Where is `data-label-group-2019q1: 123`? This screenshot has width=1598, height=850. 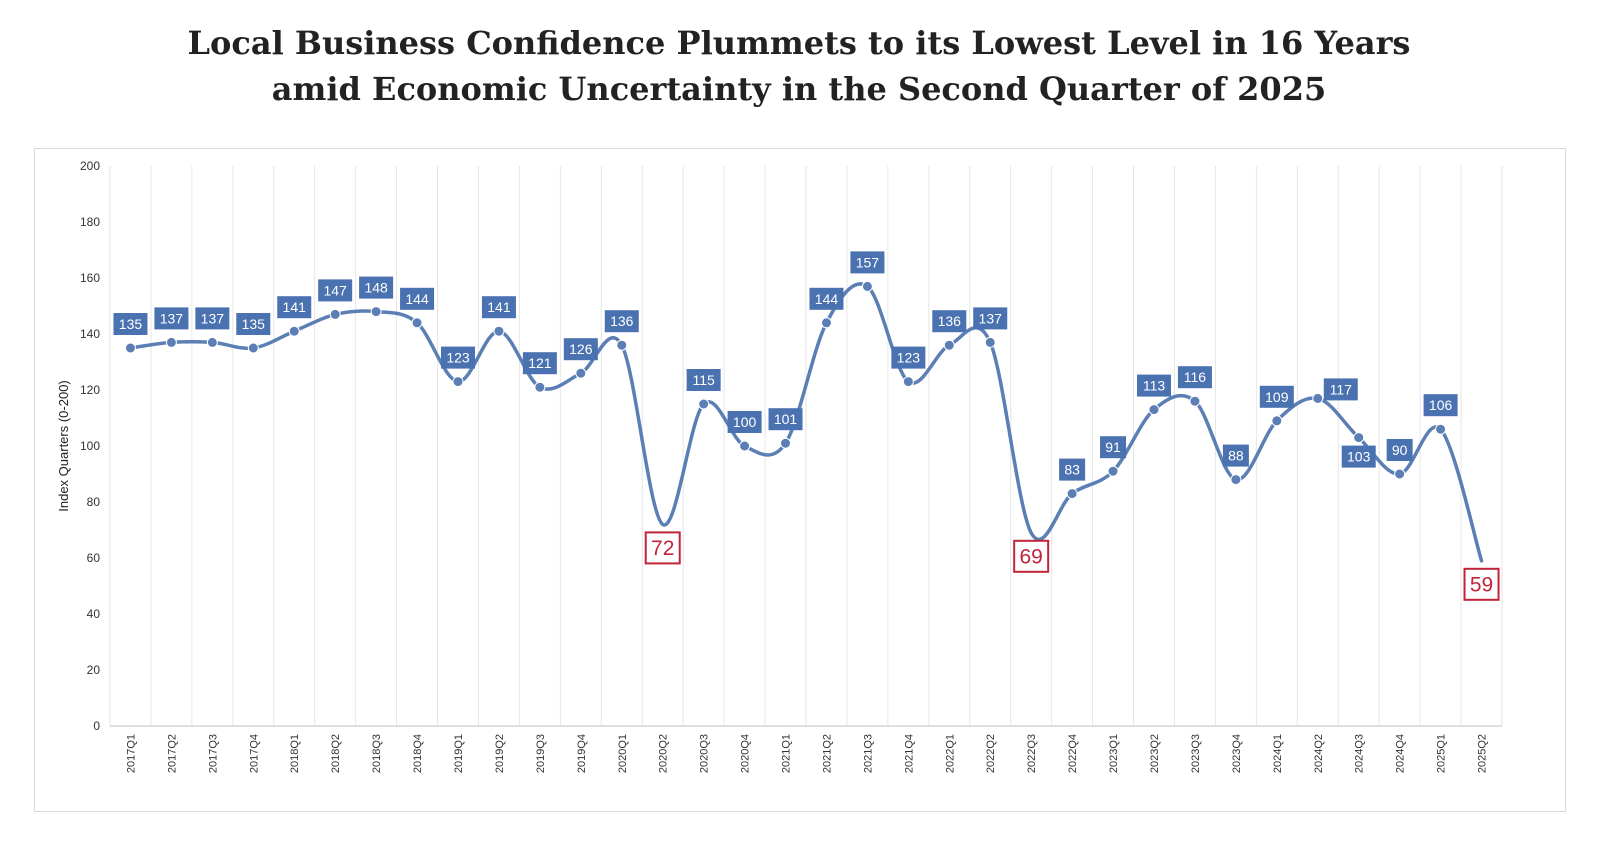 data-label-group-2019q1: 123 is located at coordinates (458, 357).